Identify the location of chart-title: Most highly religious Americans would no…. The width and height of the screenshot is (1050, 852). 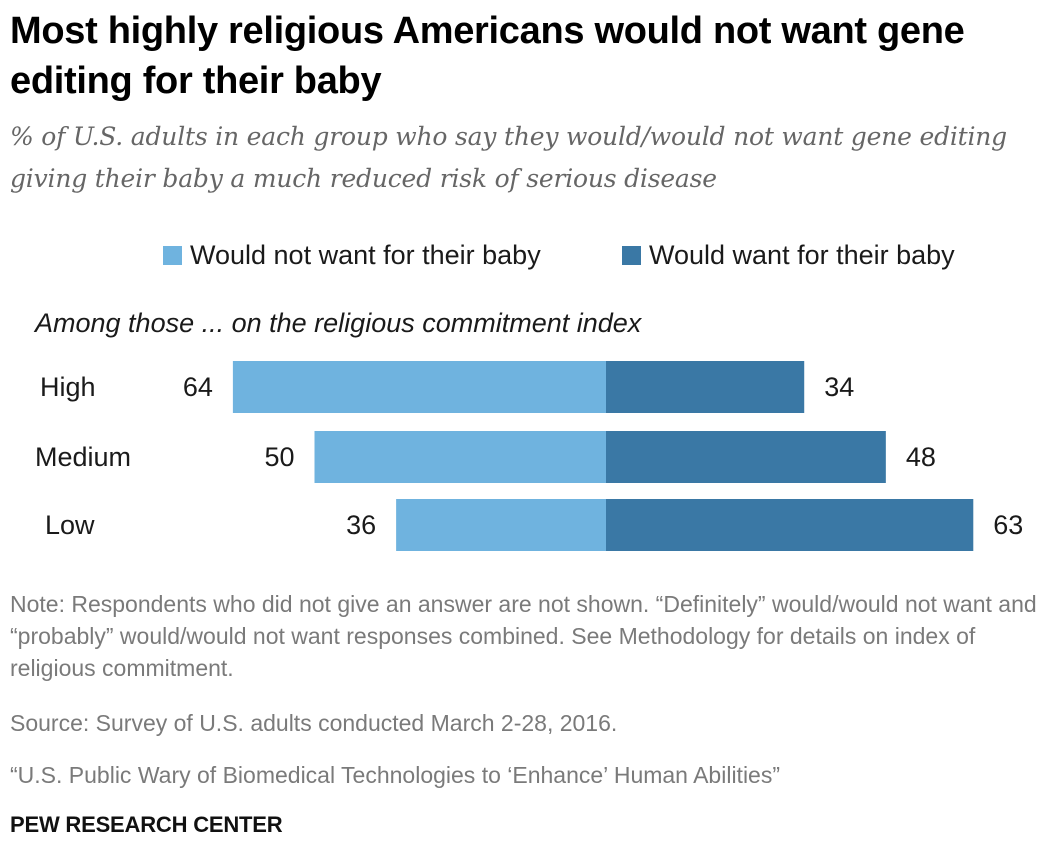
(487, 56).